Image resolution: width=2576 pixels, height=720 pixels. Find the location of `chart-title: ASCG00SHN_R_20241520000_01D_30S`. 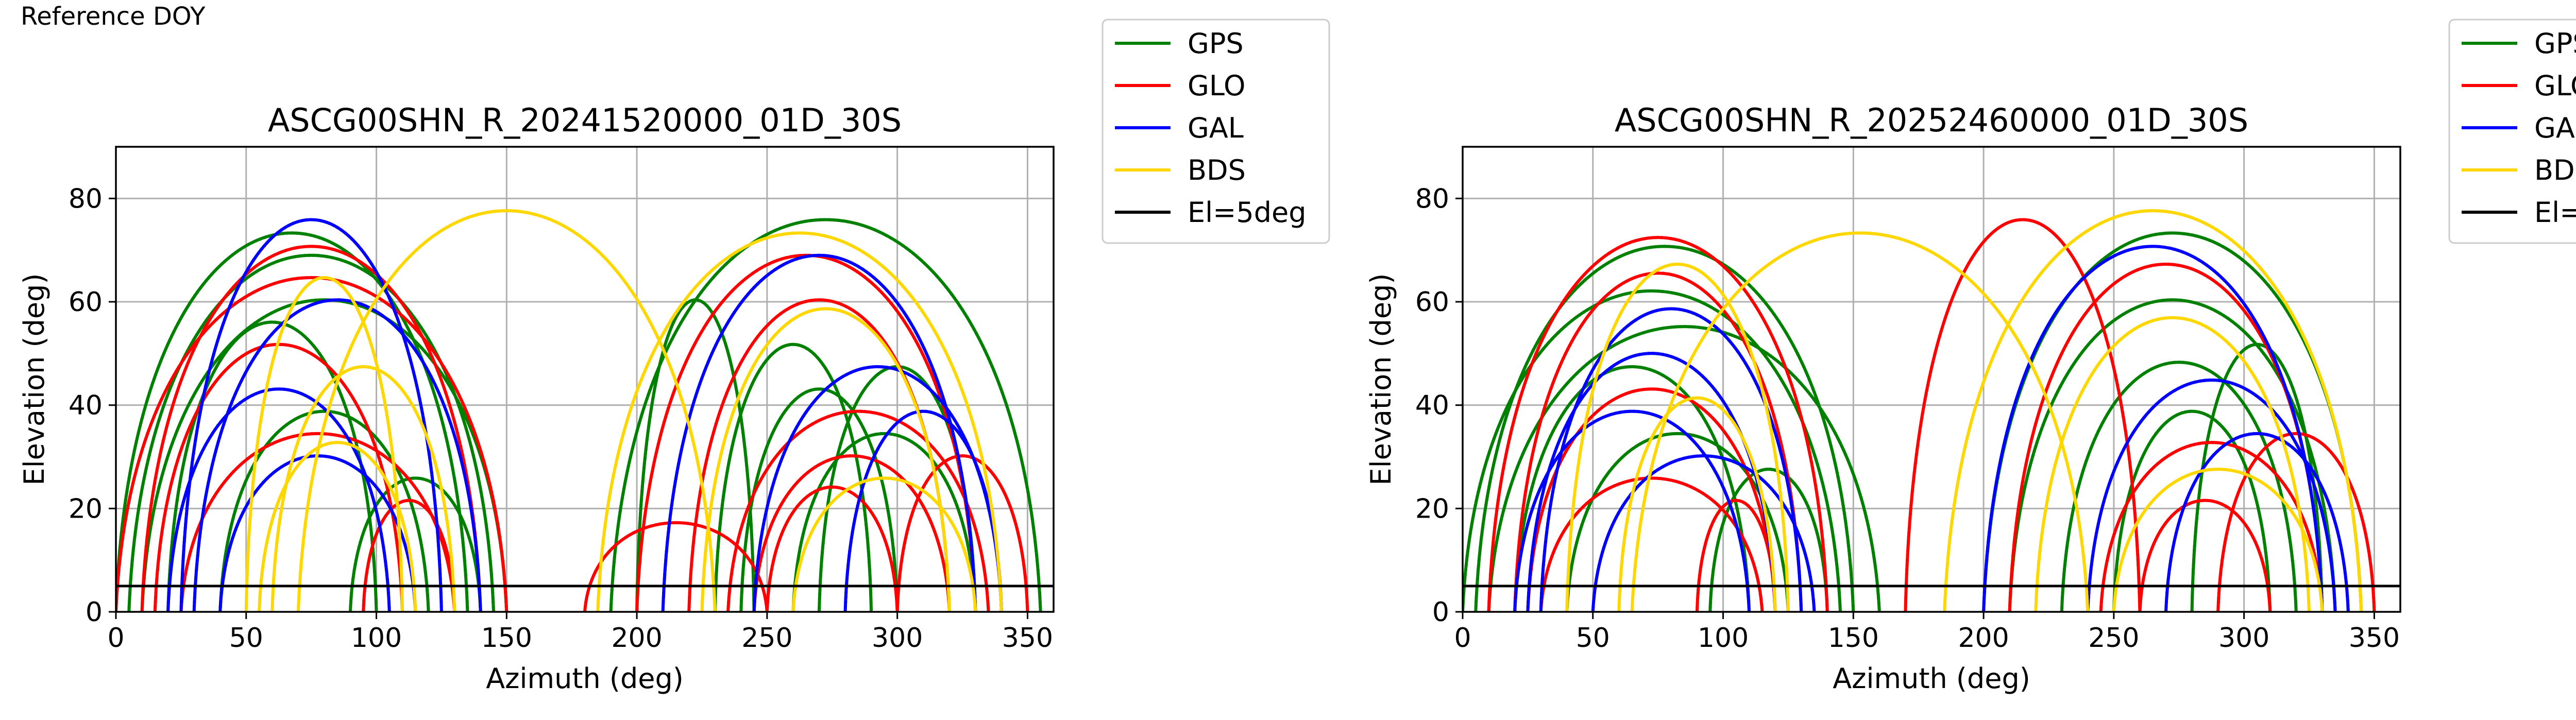

chart-title: ASCG00SHN_R_20241520000_01D_30S is located at coordinates (585, 120).